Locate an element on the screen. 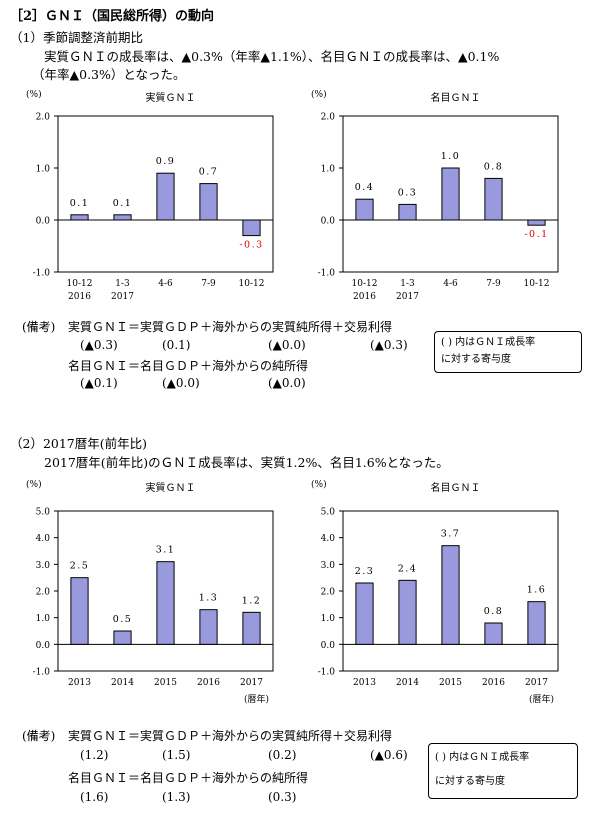 The width and height of the screenshot is (593, 822). note1-nominal-contrib-2: (▲0.0) is located at coordinates (181, 383).